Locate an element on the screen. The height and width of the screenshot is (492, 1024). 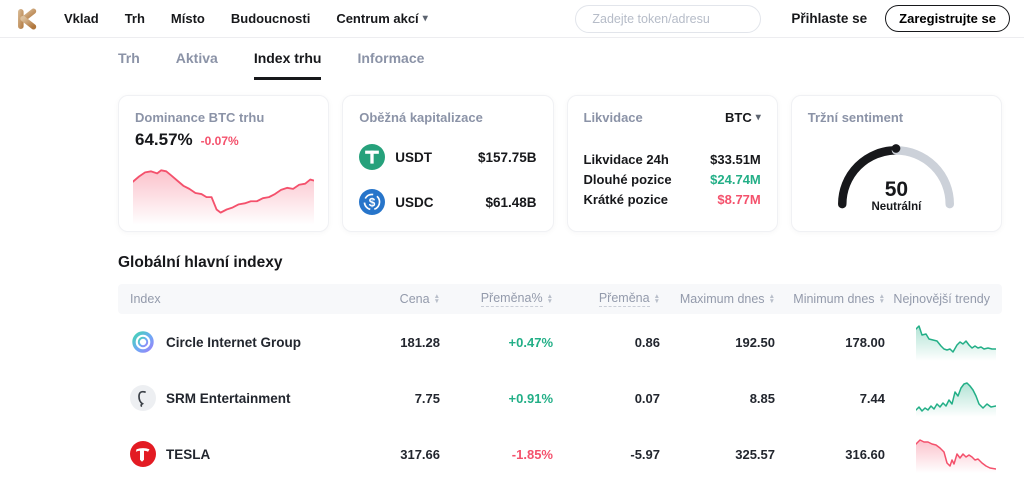
market-tabs: Trh Aktiva Index trhu Informace is located at coordinates (560, 65).